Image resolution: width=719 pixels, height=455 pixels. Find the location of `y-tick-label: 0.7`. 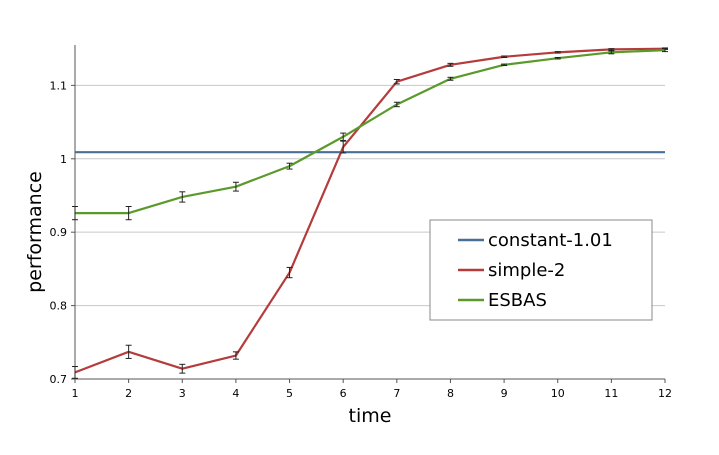

y-tick-label: 0.7 is located at coordinates (59, 379).